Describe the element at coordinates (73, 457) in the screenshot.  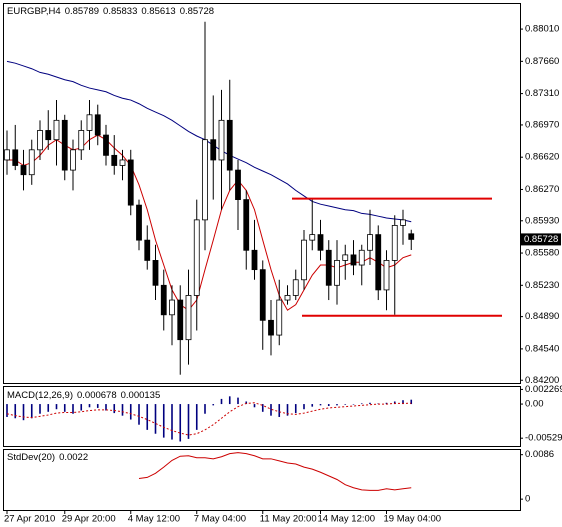
I see `stddev-value: 0.0022` at that location.